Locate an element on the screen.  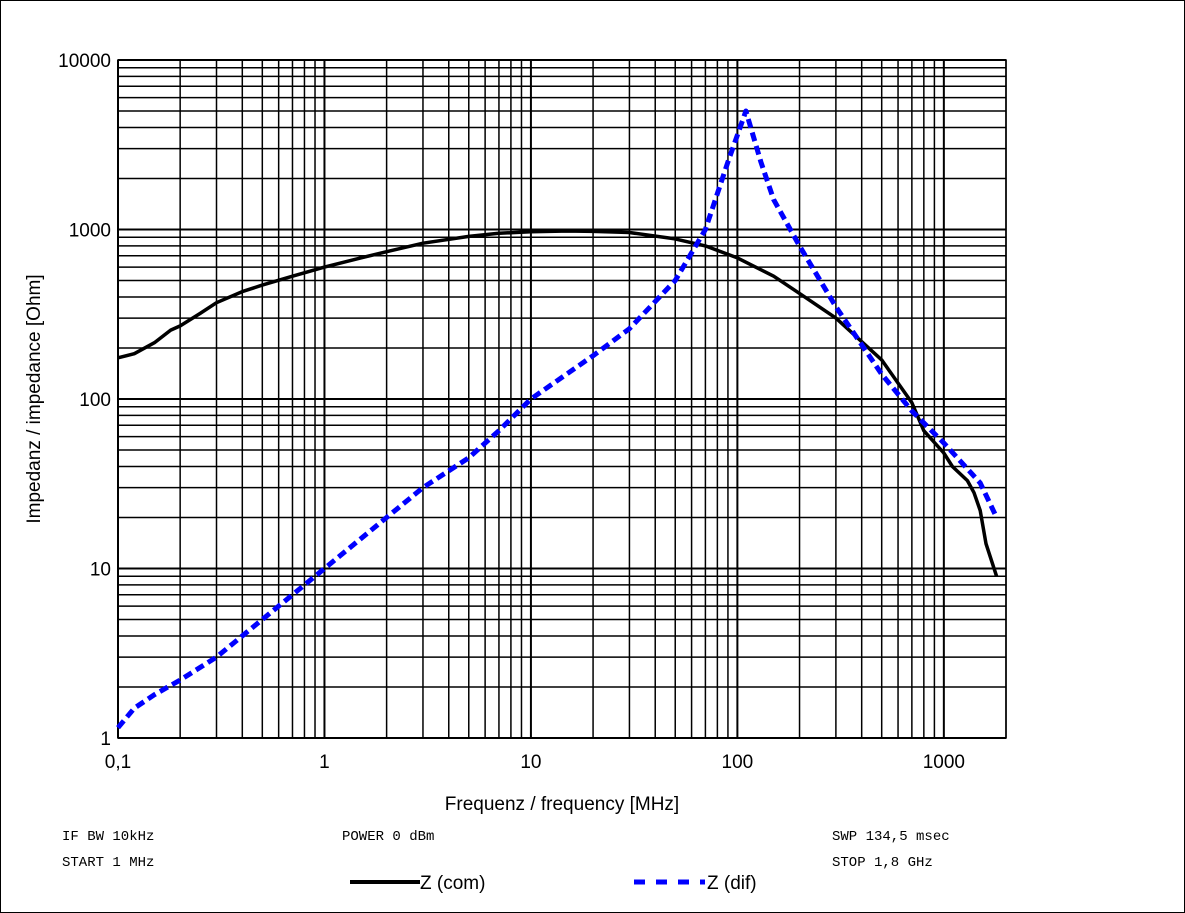
x-tick-label: 10 is located at coordinates (530, 762).